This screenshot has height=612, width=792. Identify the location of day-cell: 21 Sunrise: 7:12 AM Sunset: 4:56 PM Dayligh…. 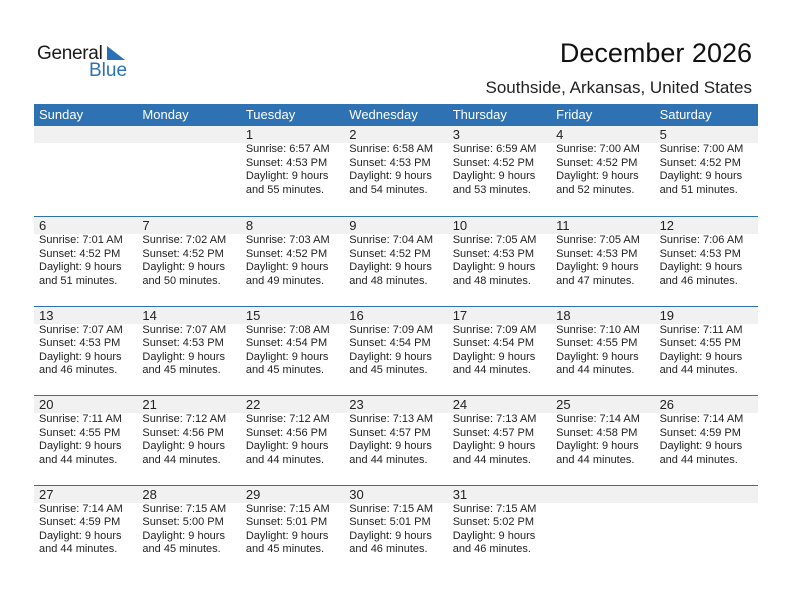
(188, 440).